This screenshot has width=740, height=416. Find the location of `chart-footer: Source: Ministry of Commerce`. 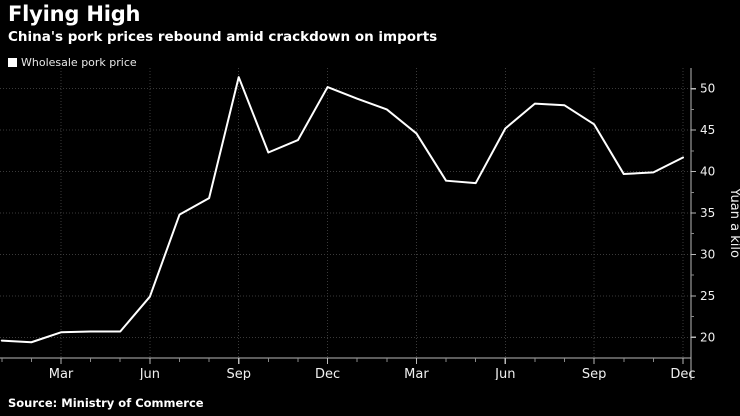

chart-footer: Source: Ministry of Commerce is located at coordinates (106, 403).